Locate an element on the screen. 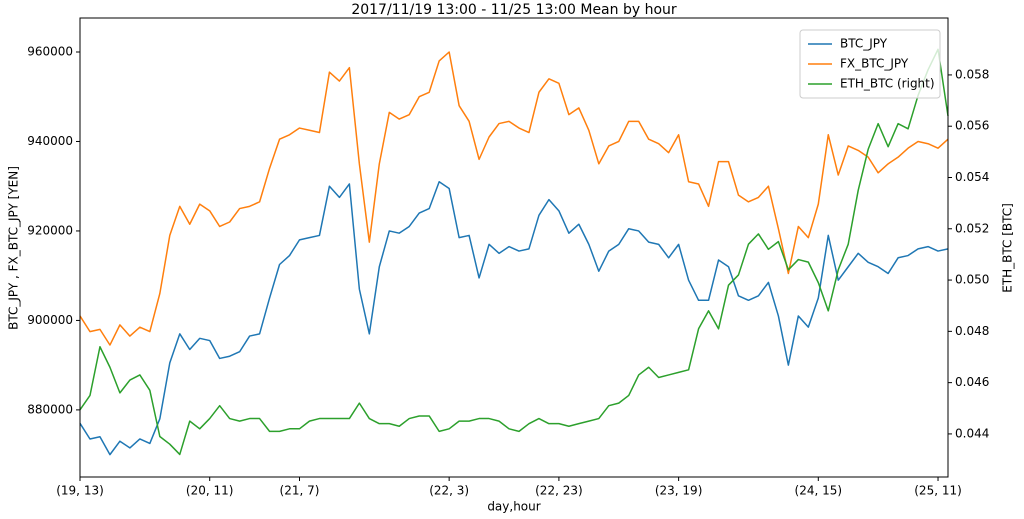 This screenshot has height=519, width=1024. y2-tick-label: 0.058 is located at coordinates (972, 74).